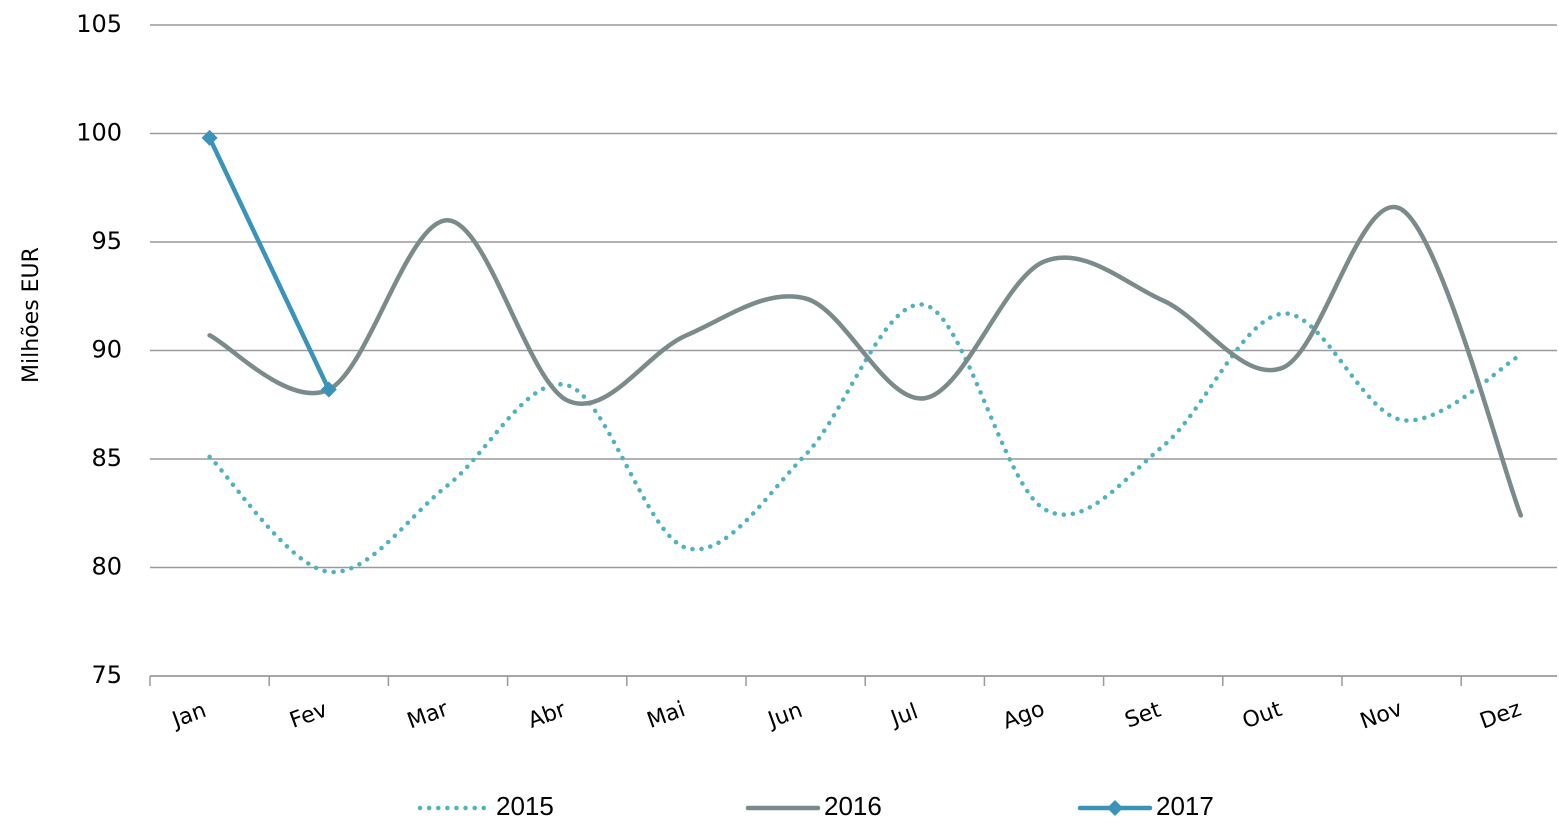 The height and width of the screenshot is (823, 1559). What do you see at coordinates (1185, 806) in the screenshot?
I see `legend-label: 2017` at bounding box center [1185, 806].